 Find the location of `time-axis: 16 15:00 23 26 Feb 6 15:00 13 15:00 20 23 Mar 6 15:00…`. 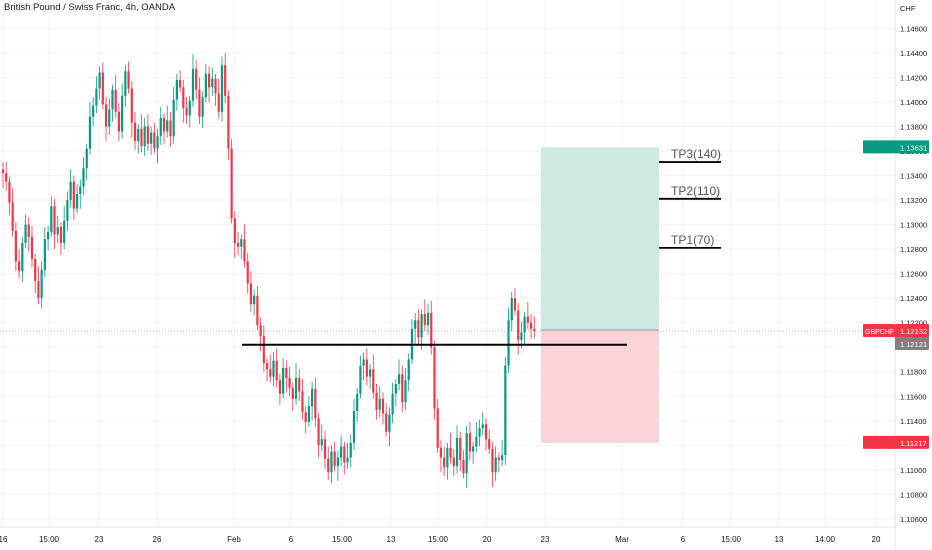

time-axis: 16 15:00 23 26 Feb 6 15:00 13 15:00 20 23 Mar 6 15:00… is located at coordinates (447, 535).